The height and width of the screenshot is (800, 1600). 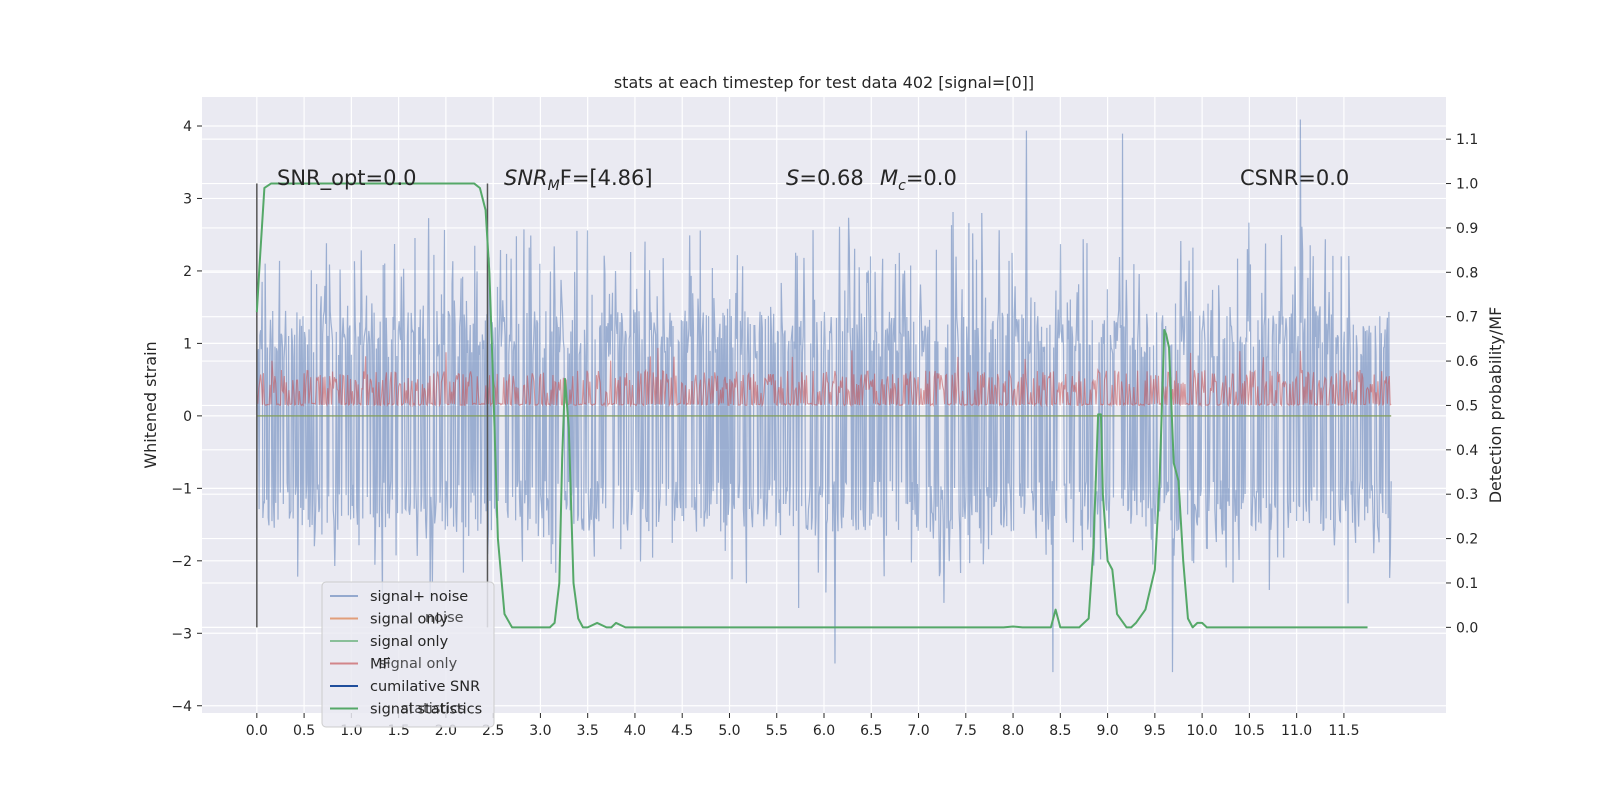 What do you see at coordinates (1467, 229) in the screenshot?
I see `y-tick-label-right: 0.9` at bounding box center [1467, 229].